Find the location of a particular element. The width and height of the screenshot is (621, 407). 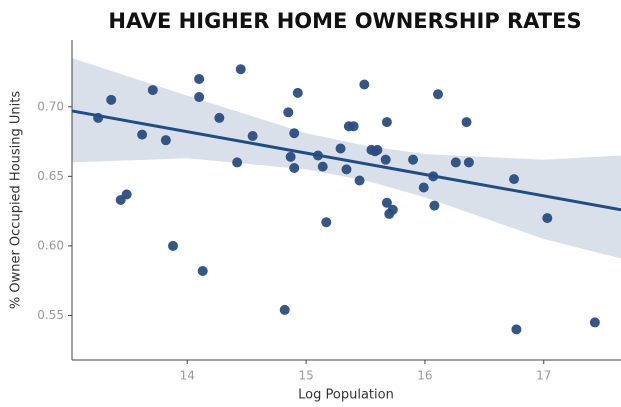

y-tick-label: 0.70 is located at coordinates (50, 106).